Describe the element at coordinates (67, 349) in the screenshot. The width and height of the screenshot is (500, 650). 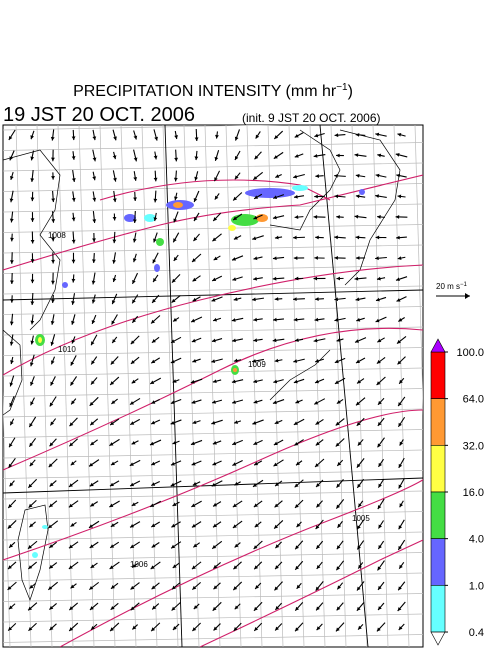
I see `contour-label: 1010` at that location.